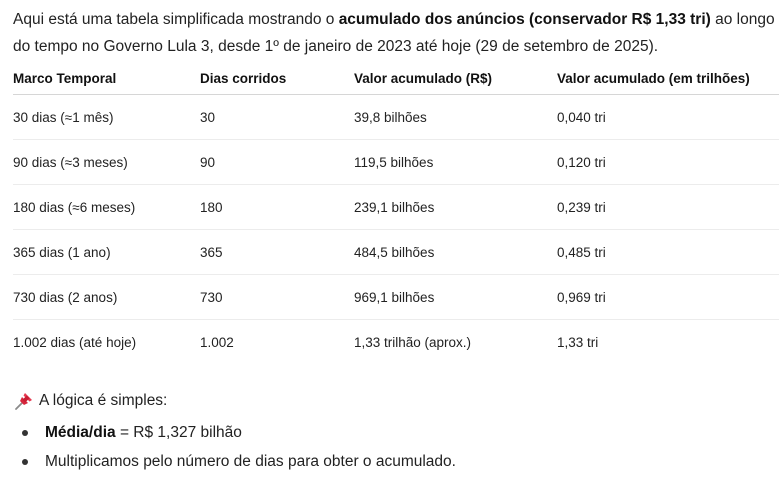 This screenshot has height=482, width=779. Describe the element at coordinates (455, 297) in the screenshot. I see `cell-valor: 969,1 bilhões` at that location.